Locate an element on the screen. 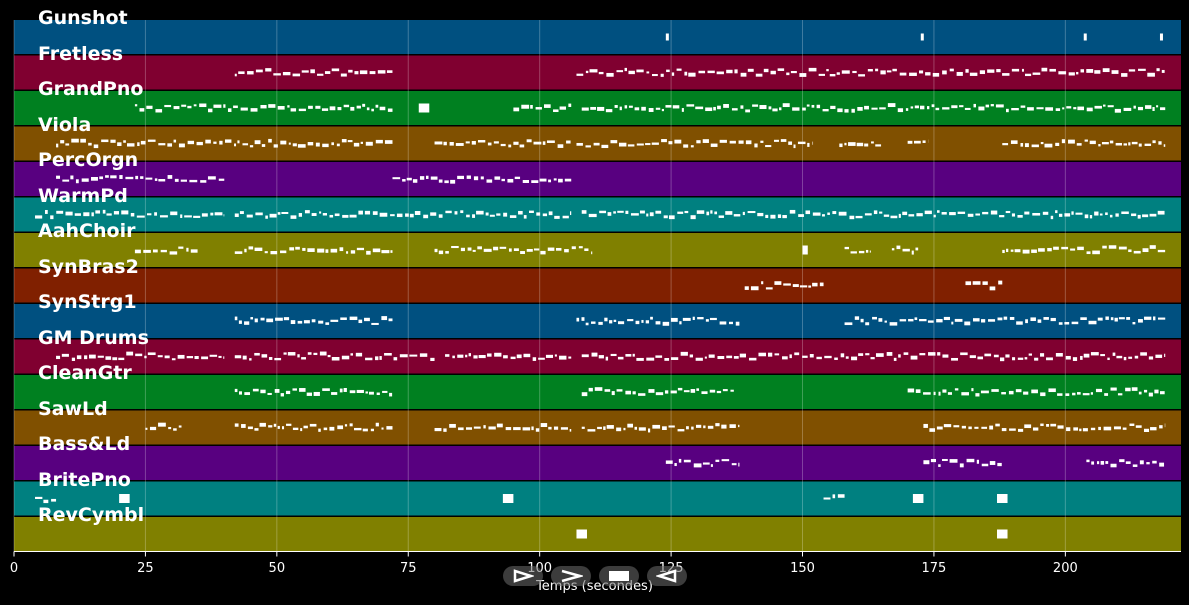 This screenshot has width=1189, height=605. play-reverse-button is located at coordinates (523, 576).